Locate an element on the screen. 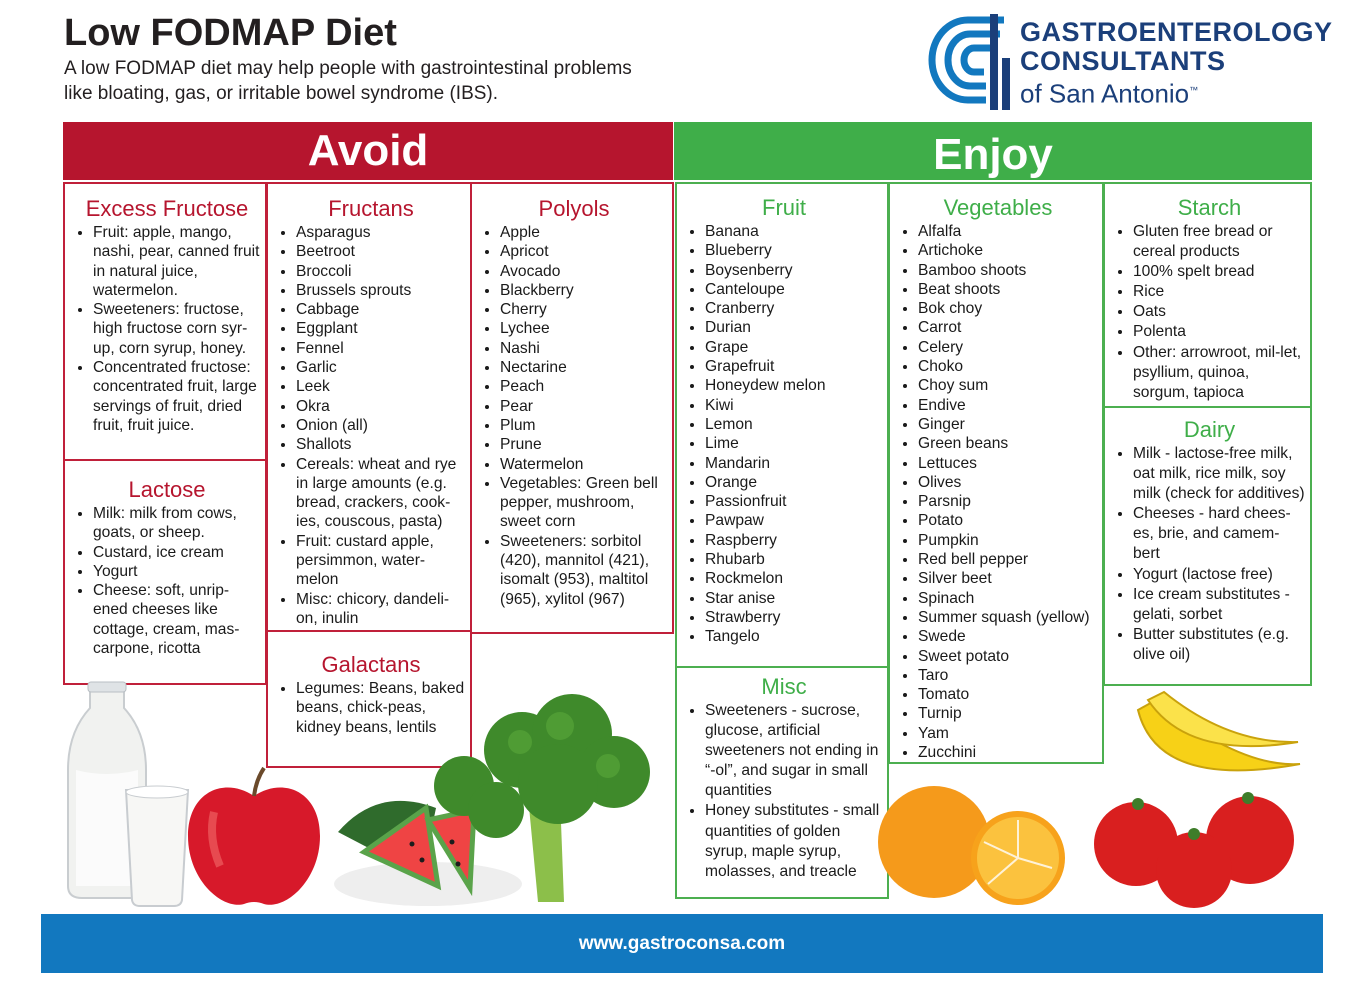 Image resolution: width=1357 pixels, height=985 pixels. list-item: Apple is located at coordinates (584, 232).